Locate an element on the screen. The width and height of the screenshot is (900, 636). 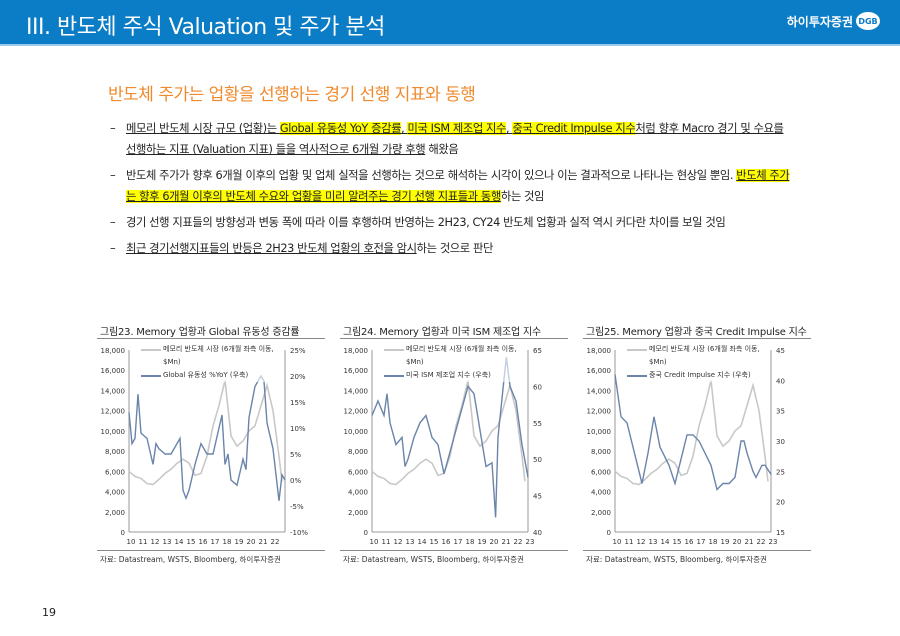
right-tick-label: 20 is located at coordinates (780, 503).